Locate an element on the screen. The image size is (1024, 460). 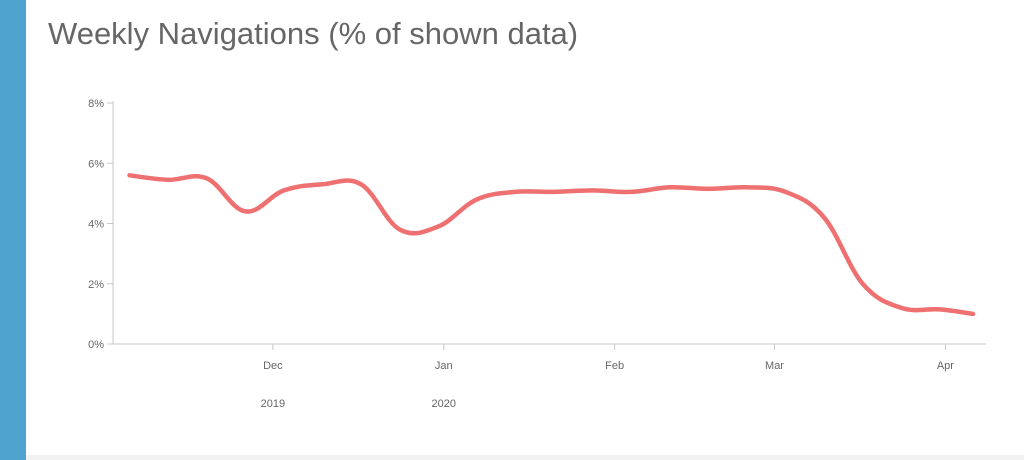
accent-bar is located at coordinates (13, 230).